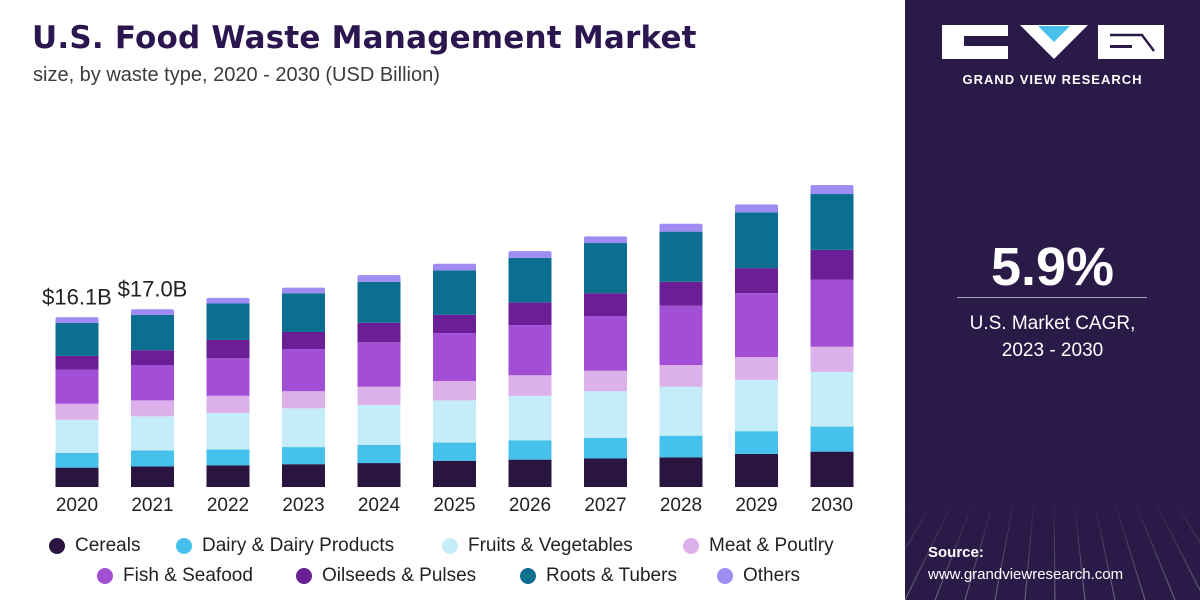 This screenshot has height=600, width=1200. I want to click on bar-segment-fruits-and-vegetables-2030, so click(832, 399).